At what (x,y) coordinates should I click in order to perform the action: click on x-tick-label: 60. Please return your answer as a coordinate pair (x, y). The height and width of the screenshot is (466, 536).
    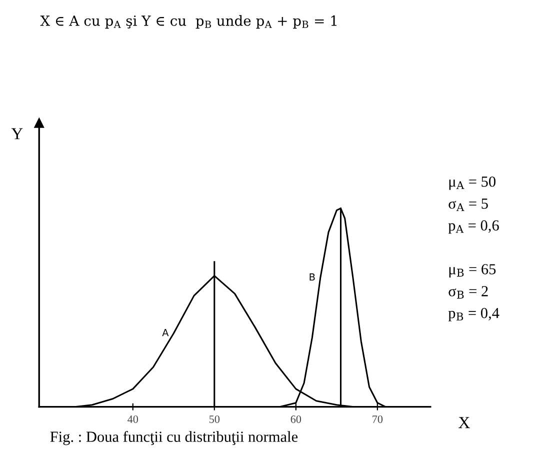
    Looking at the image, I should click on (296, 419).